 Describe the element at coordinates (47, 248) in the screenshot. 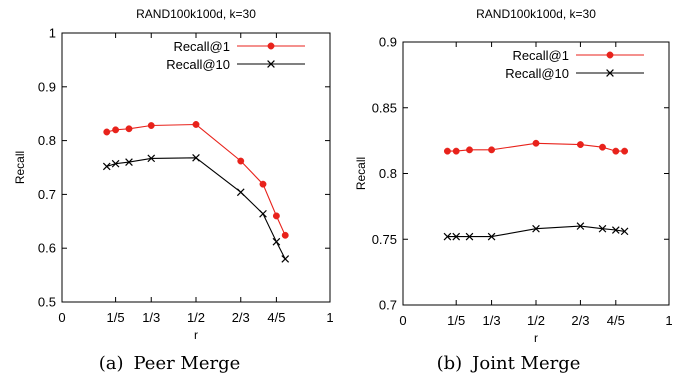

I see `y-tick-label: 0.6` at that location.